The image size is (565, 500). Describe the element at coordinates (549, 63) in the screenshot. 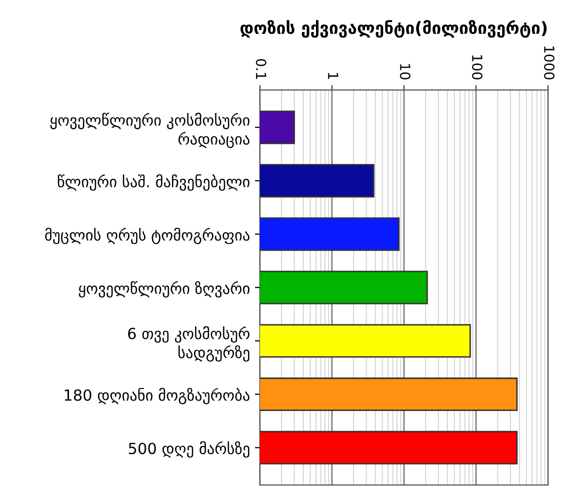

I see `x-tick-label: 1000` at that location.